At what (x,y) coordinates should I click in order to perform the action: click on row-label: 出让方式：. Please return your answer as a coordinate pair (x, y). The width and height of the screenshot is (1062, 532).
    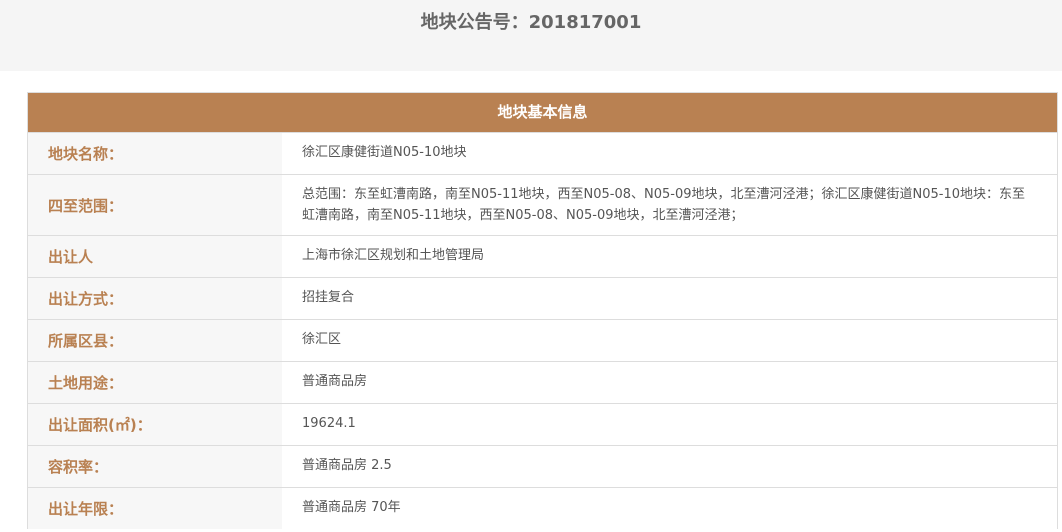
    Looking at the image, I should click on (155, 298).